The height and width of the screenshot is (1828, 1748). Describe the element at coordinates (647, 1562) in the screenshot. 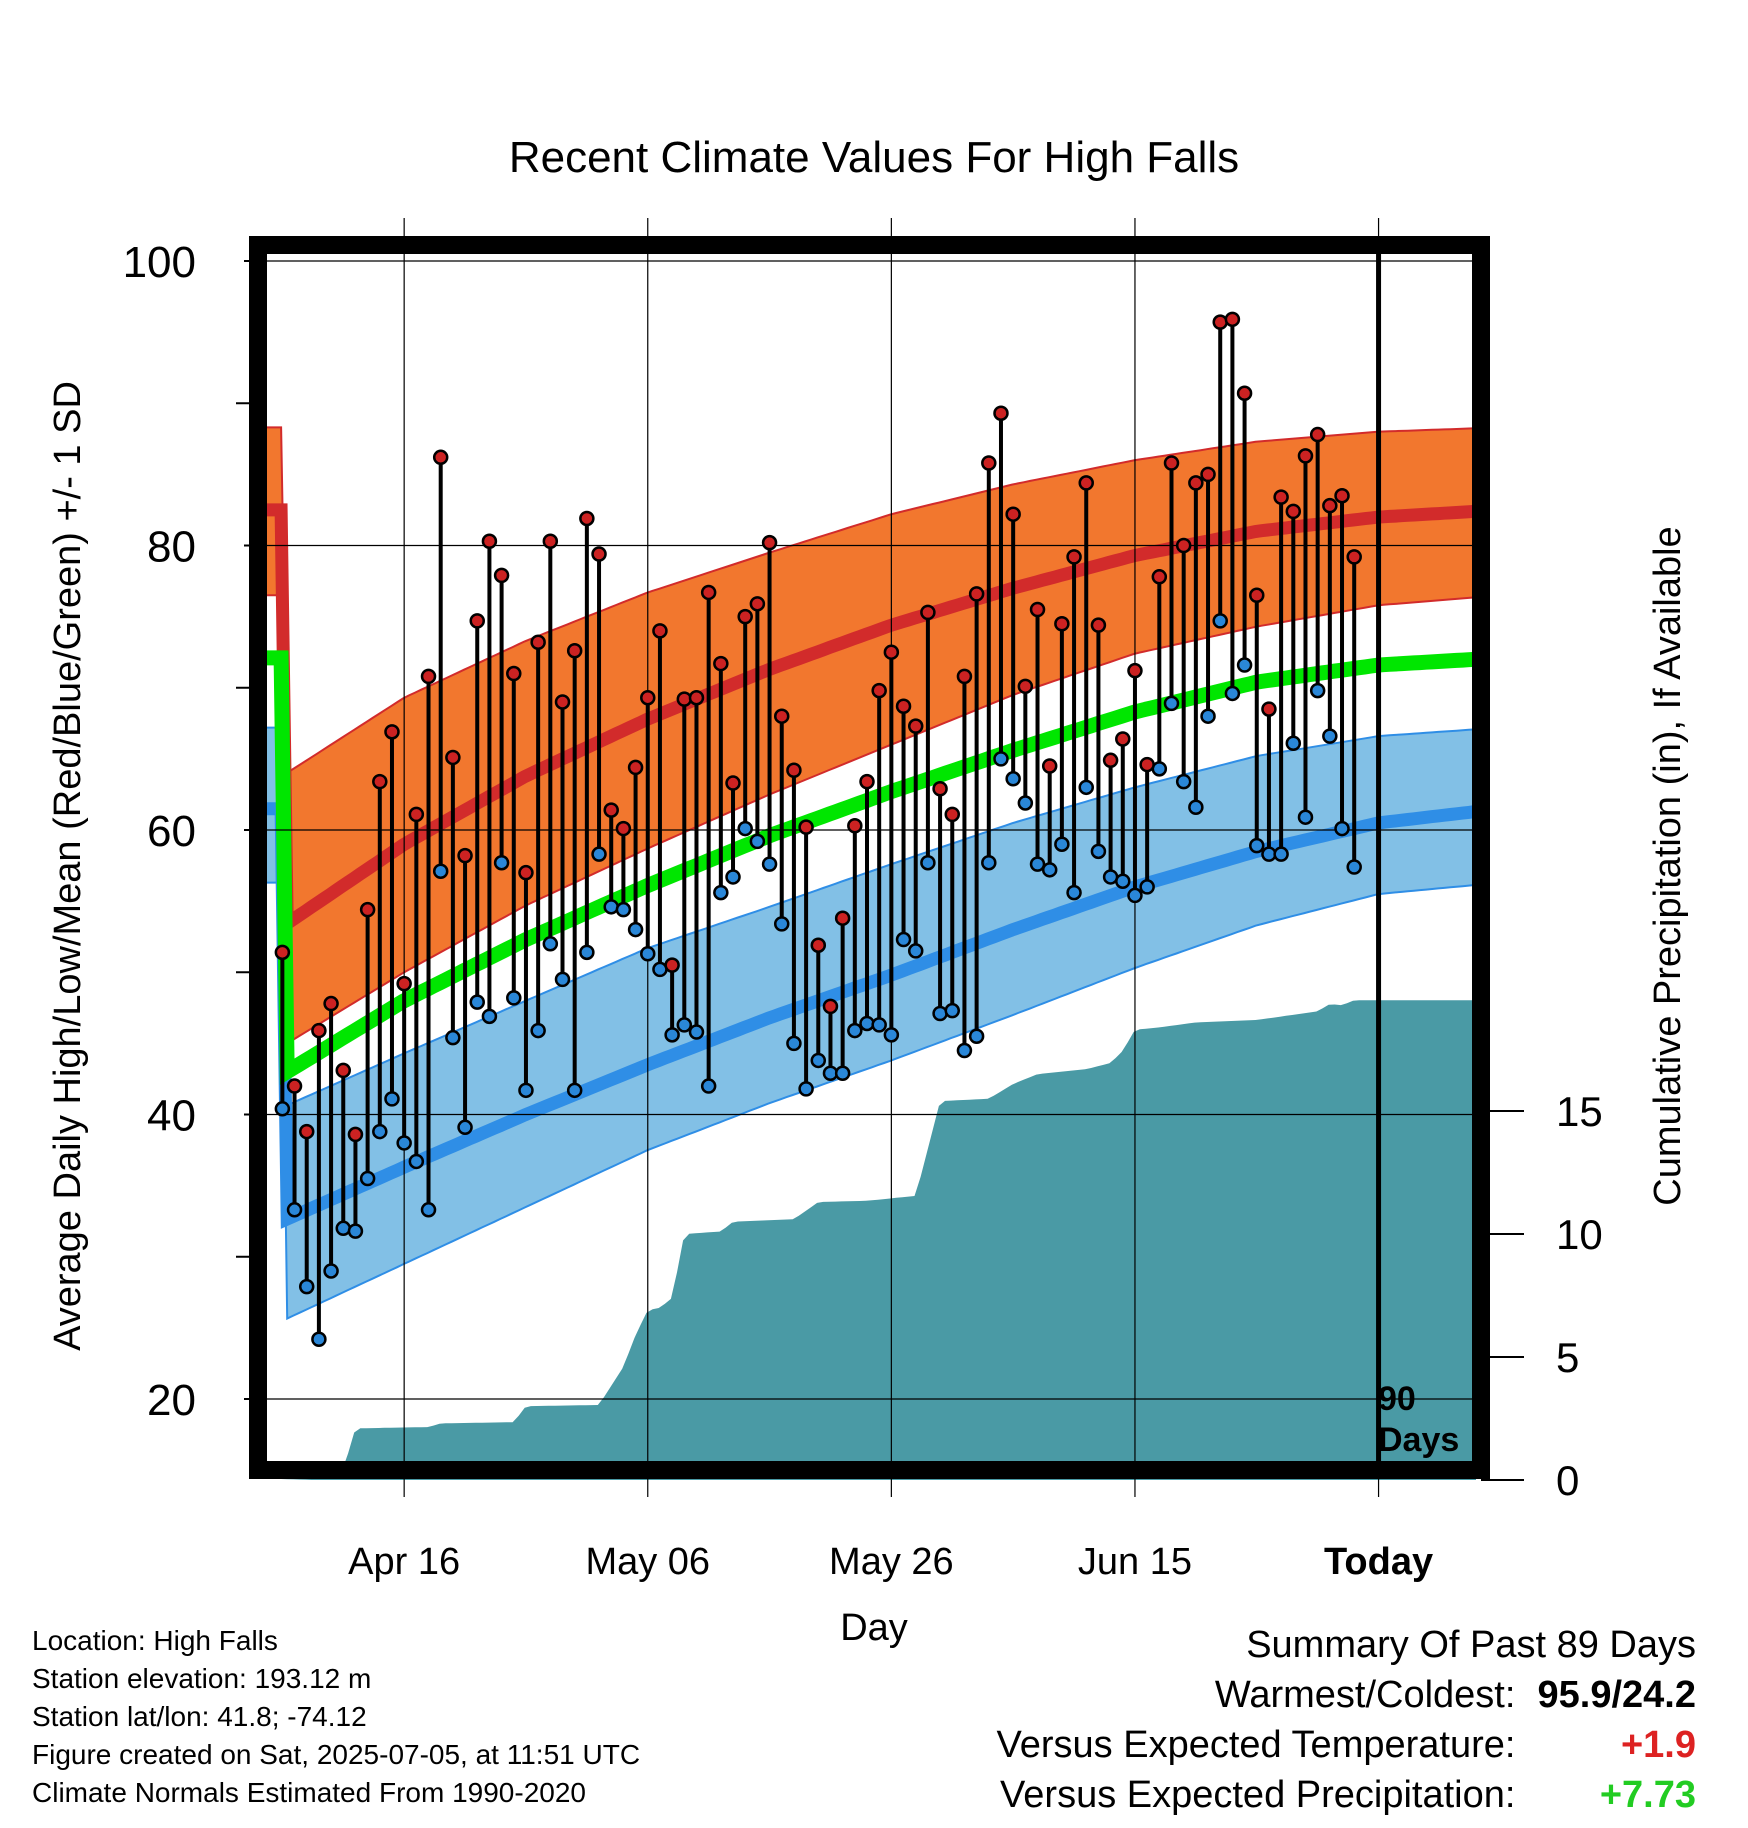

I see `x-tick-label: May 06` at that location.